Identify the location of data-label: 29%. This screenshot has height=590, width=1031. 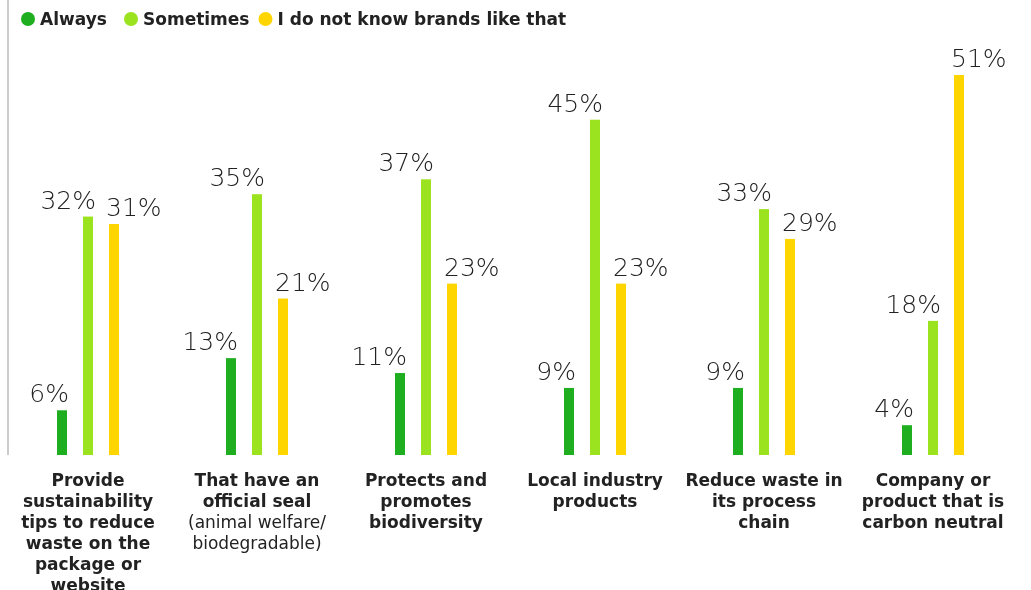
(810, 222).